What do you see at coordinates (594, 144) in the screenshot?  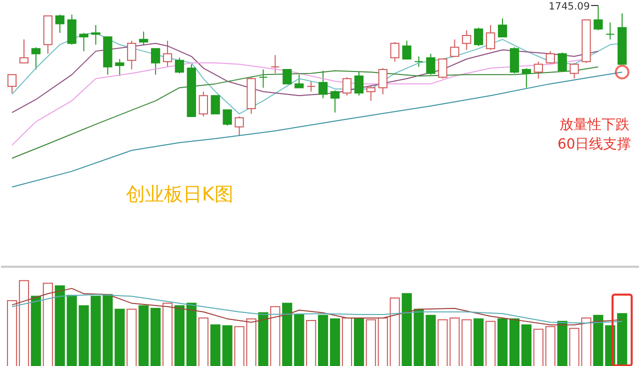 I see `text: 60日线支撑` at bounding box center [594, 144].